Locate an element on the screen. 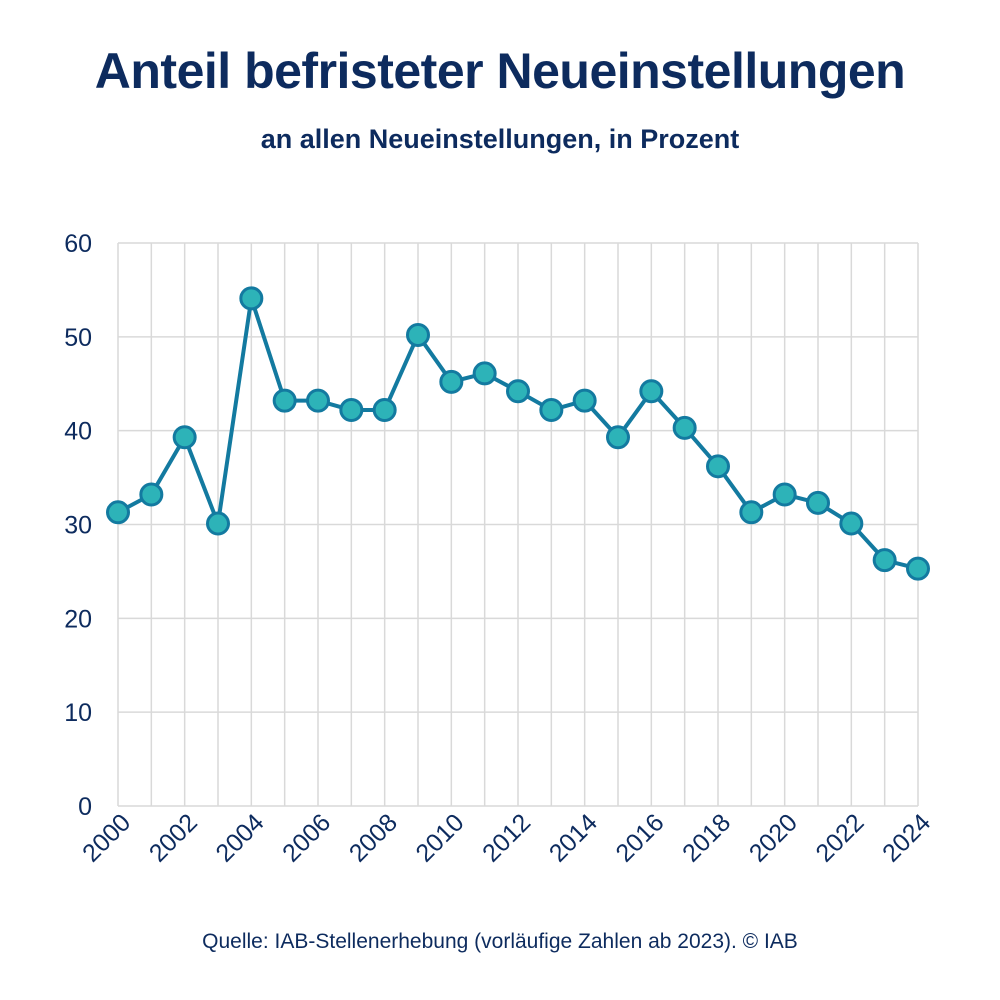 This screenshot has width=1000, height=1000. x-tick-label: 2018 is located at coordinates (706, 837).